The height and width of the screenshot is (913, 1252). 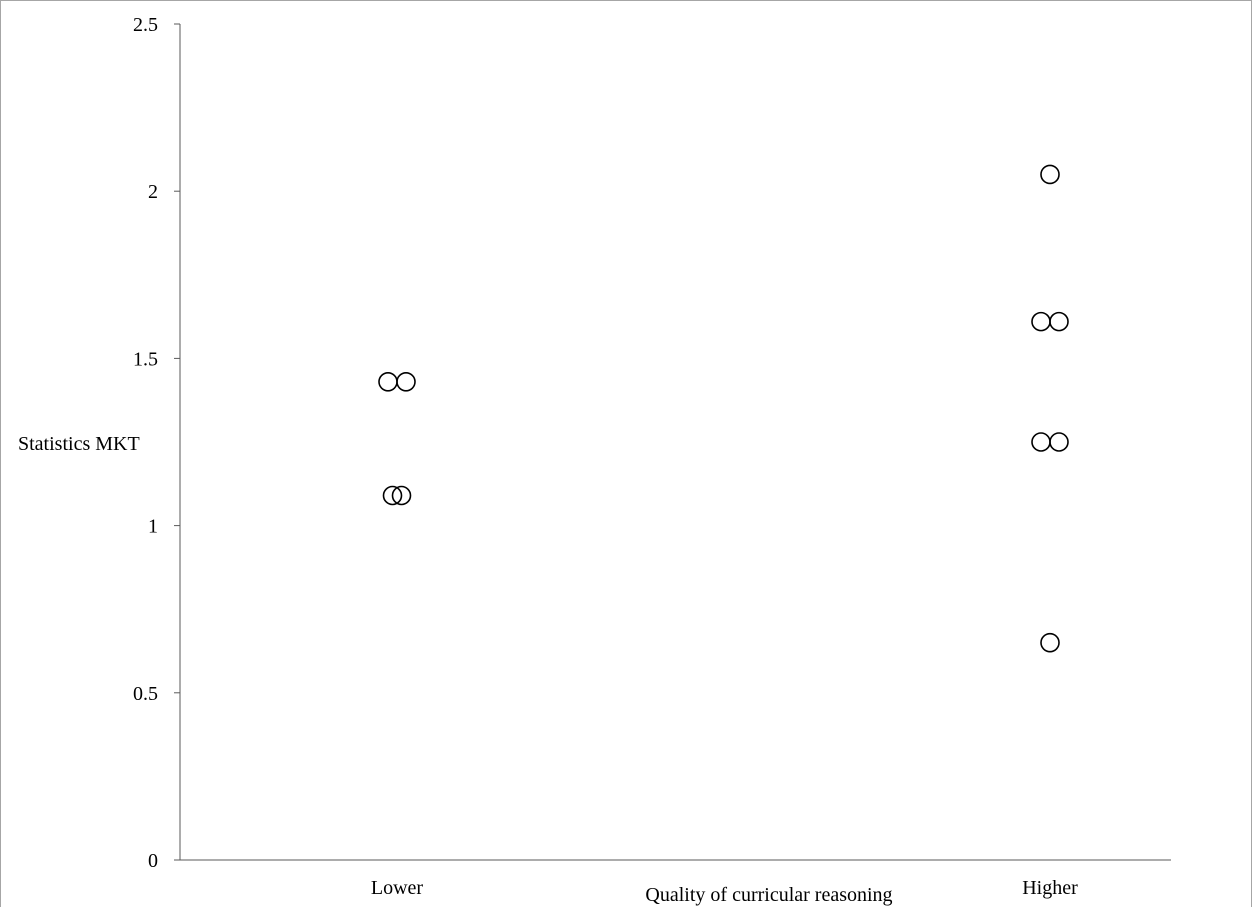 What do you see at coordinates (153, 527) in the screenshot?
I see `y-tick-label: 1` at bounding box center [153, 527].